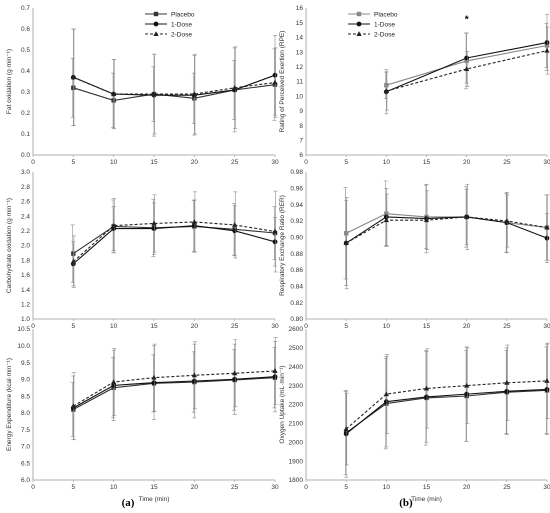  I want to click on y-tick-label: 0.2, so click(25, 113).